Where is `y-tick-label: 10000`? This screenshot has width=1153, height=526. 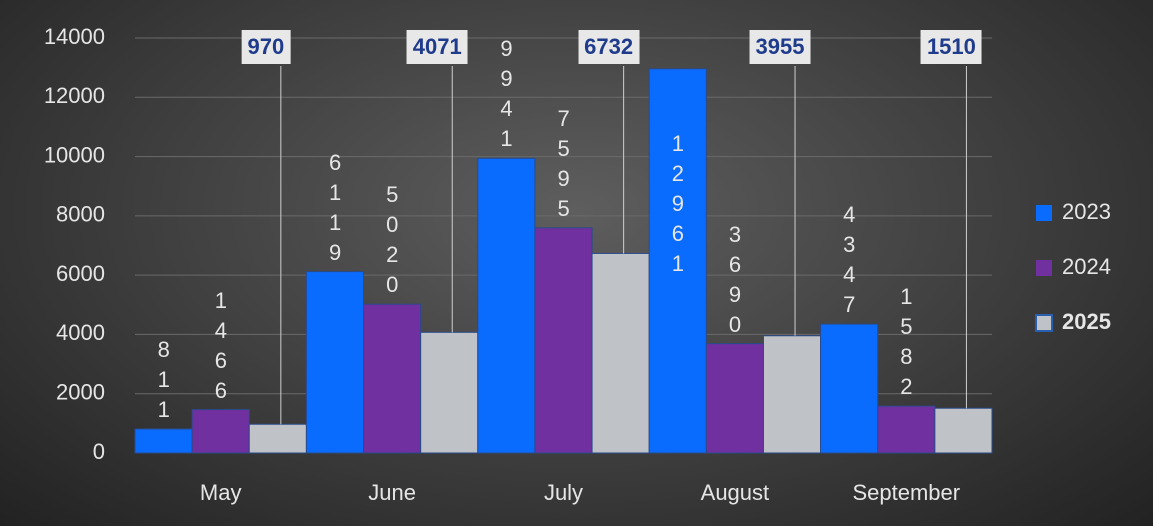 y-tick-label: 10000 is located at coordinates (74, 154).